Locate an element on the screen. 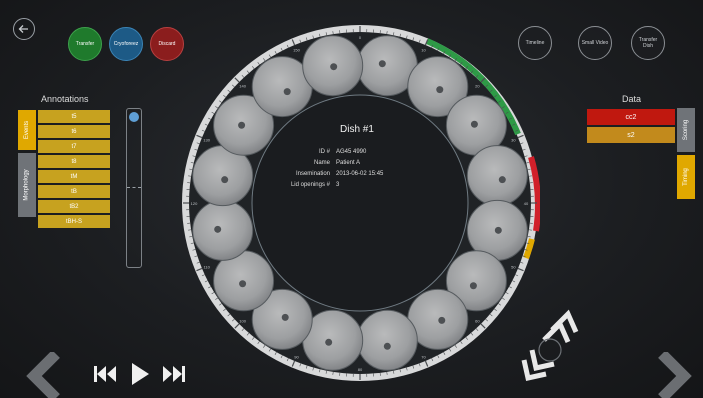  dish-title: Dish #1 is located at coordinates (357, 129).